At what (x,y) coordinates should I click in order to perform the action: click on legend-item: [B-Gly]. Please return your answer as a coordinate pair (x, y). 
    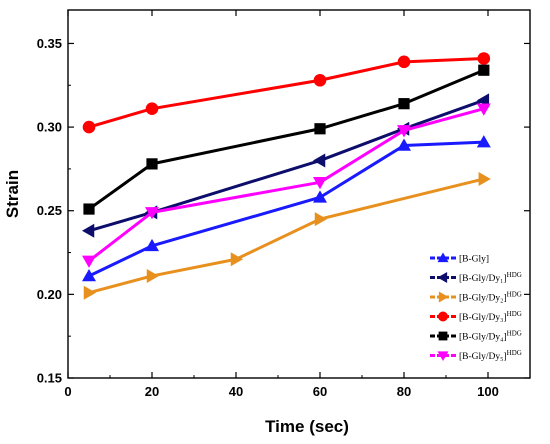
    Looking at the image, I should click on (459, 258).